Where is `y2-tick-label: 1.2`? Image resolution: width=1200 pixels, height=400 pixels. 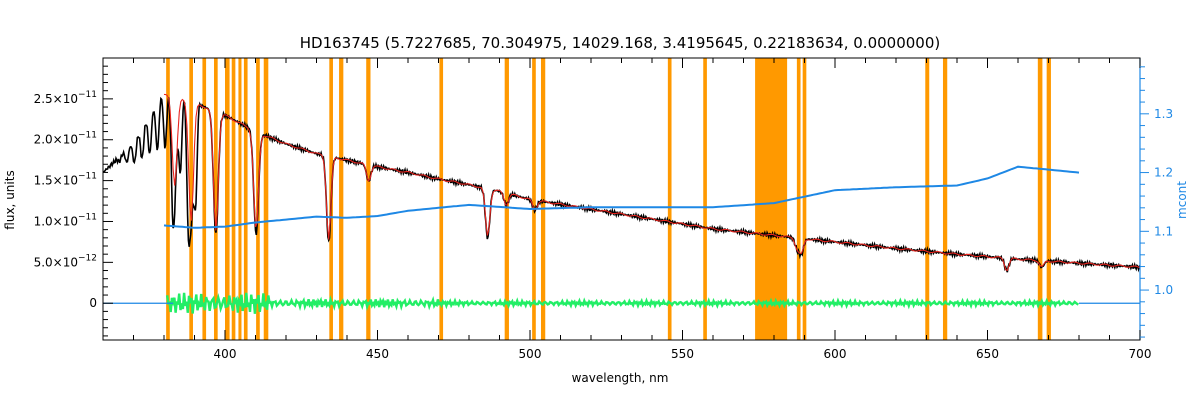
y2-tick-label: 1.2 is located at coordinates (1163, 173).